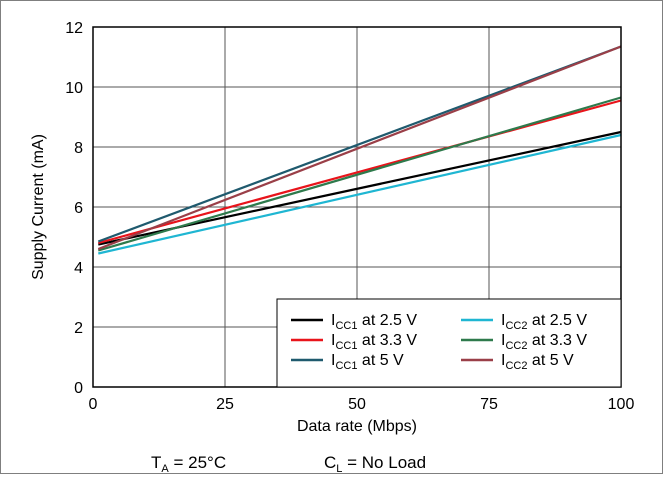  Describe the element at coordinates (357, 426) in the screenshot. I see `x-axis-label: Data rate (Mbps)` at that location.